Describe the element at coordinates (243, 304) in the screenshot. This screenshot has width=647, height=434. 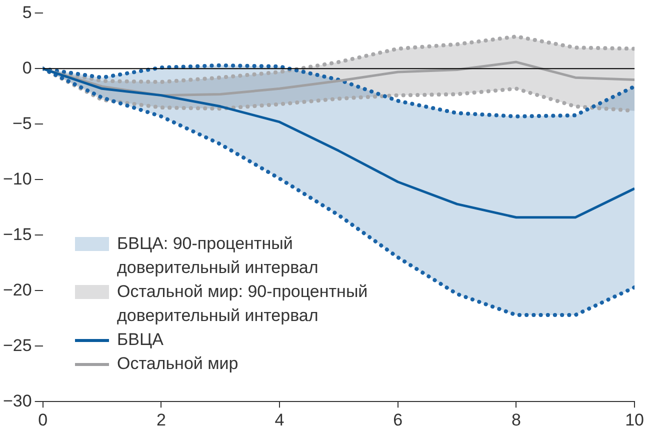
I see `annotation: Остальной мир: 90-процентный доверительный интервал` at that location.